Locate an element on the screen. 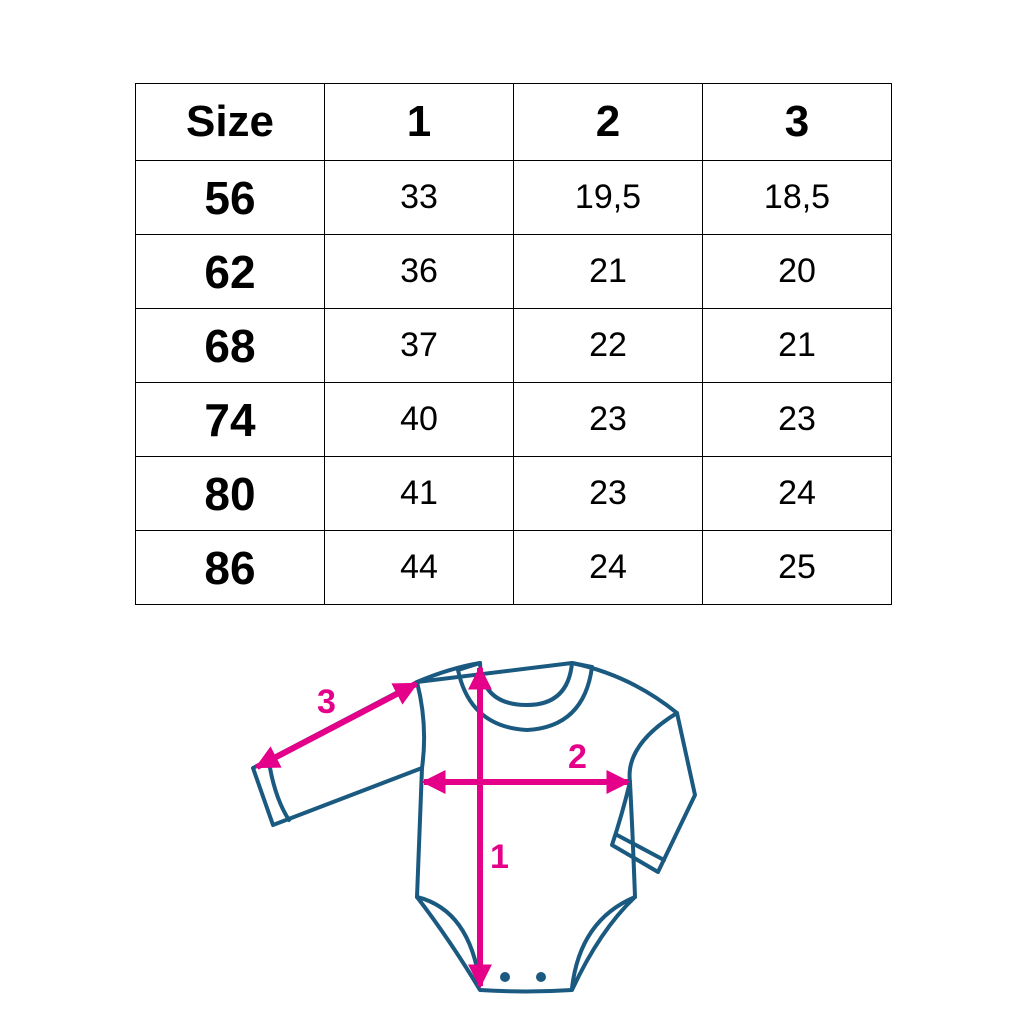 Image resolution: width=1024 pixels, height=1024 pixels. table-row: 62 36 21 20 is located at coordinates (513, 271).